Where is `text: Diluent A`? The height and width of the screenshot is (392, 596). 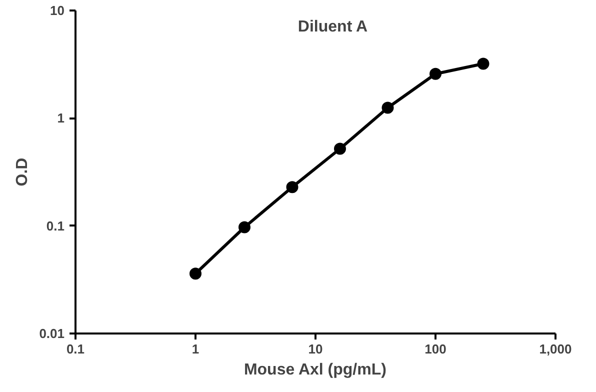 text: Diluent A is located at coordinates (333, 27).